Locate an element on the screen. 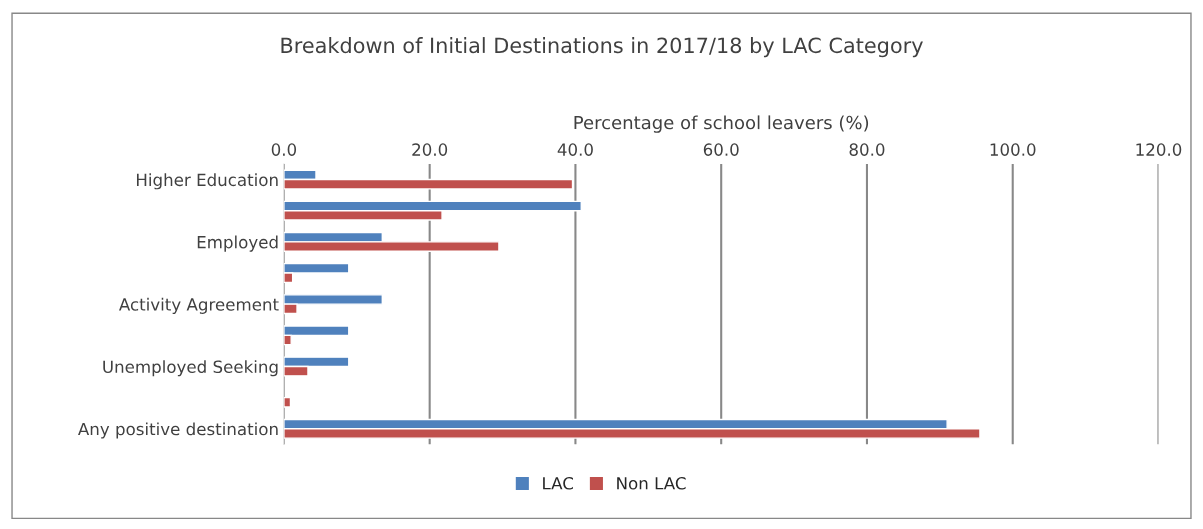 This screenshot has width=1203, height=529. legend-label: Non LAC is located at coordinates (651, 483).